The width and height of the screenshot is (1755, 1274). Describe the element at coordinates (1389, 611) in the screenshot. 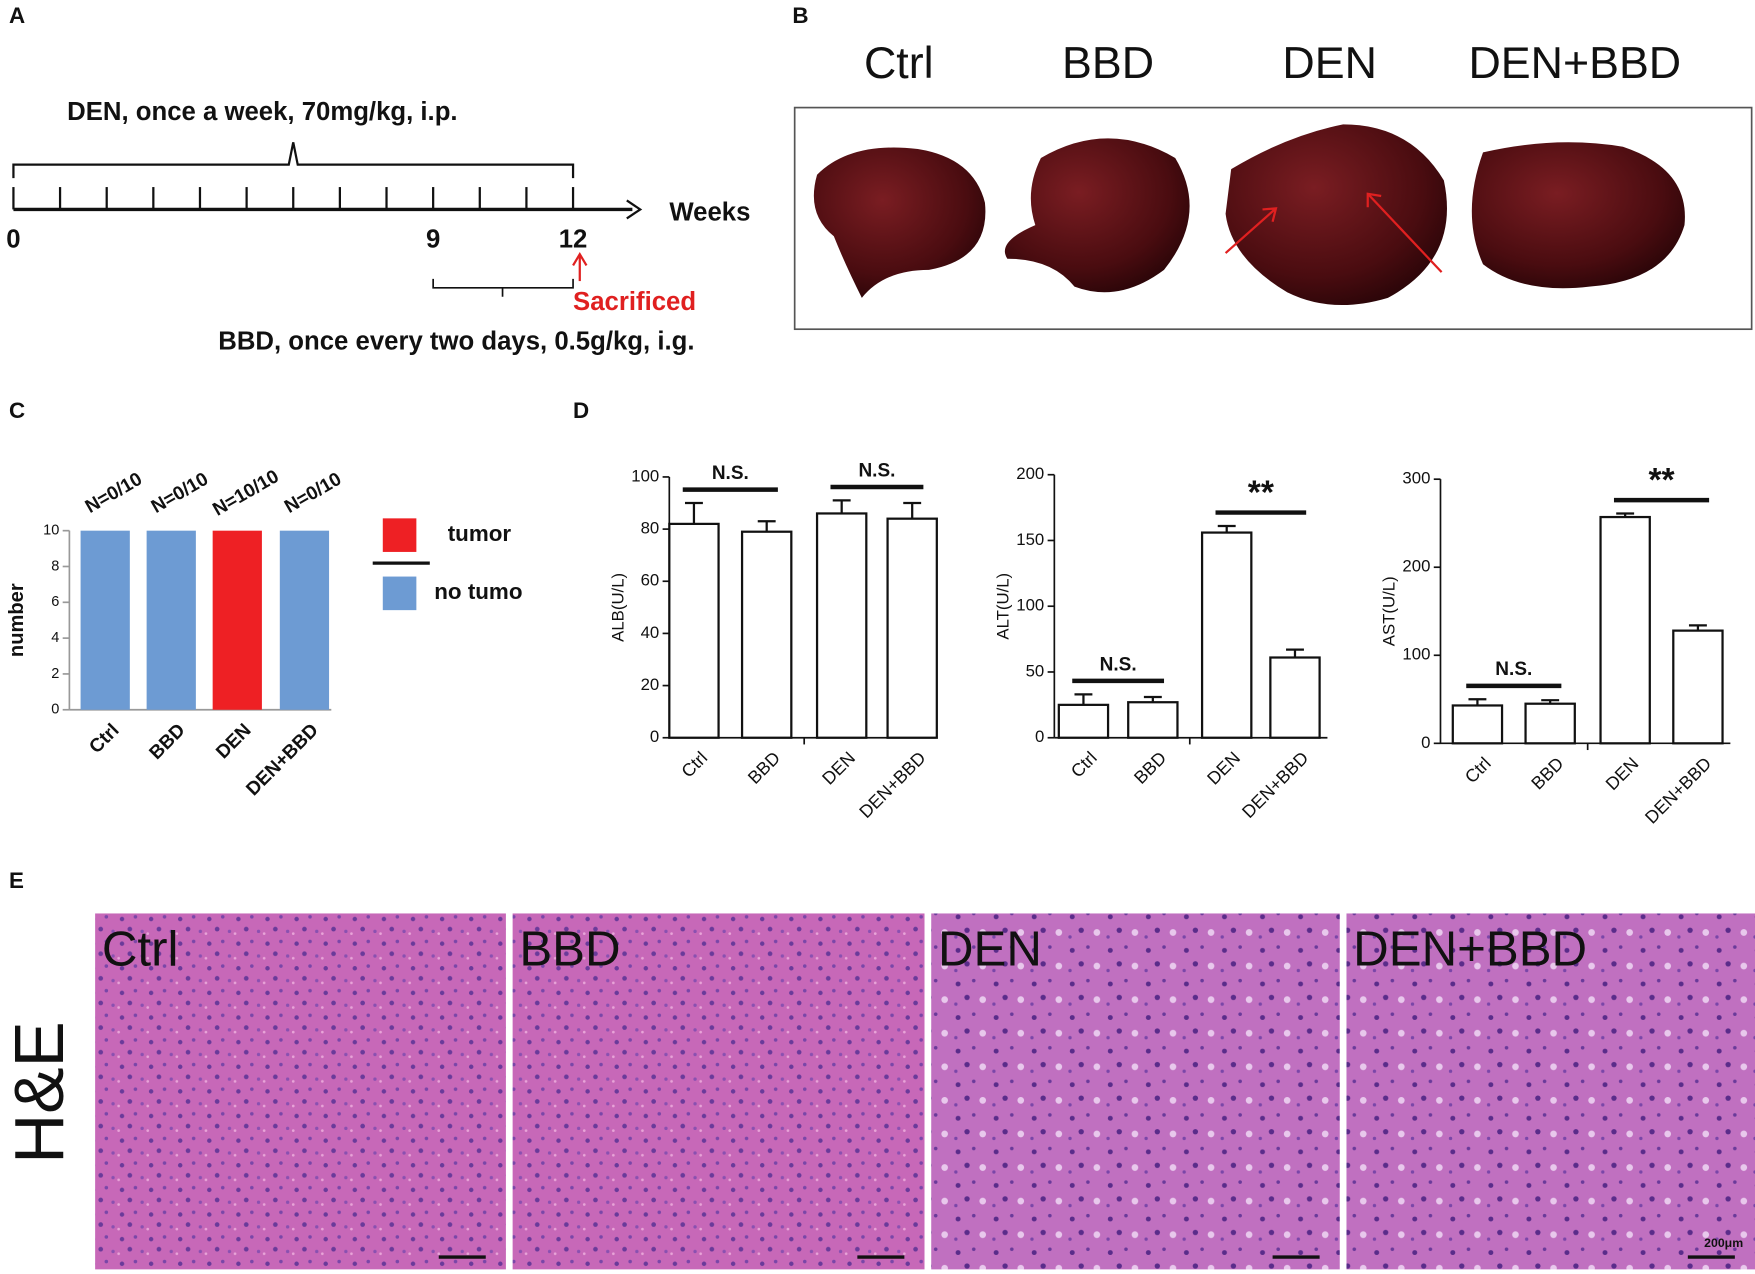

I see `y-axis-label: AST(U/L)` at that location.